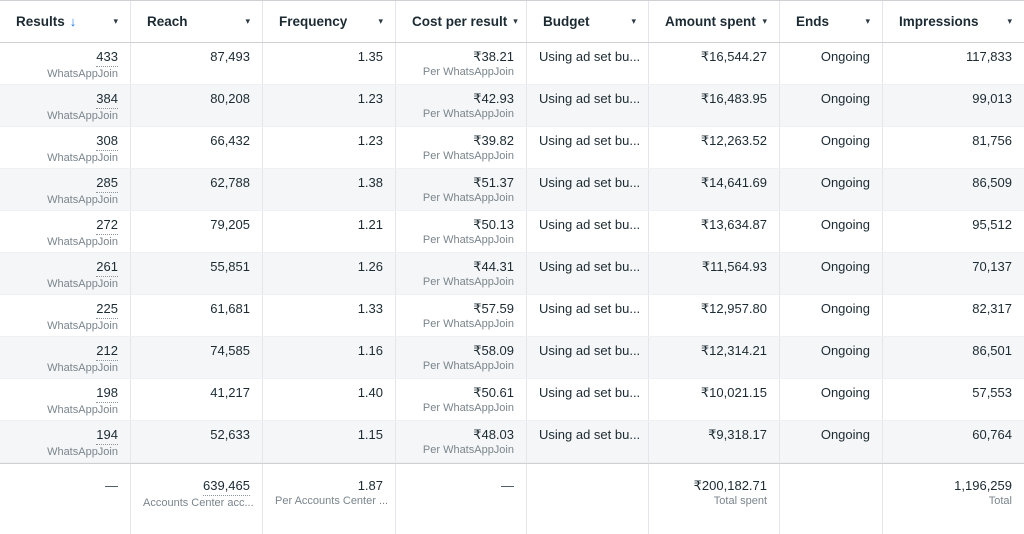 This screenshot has width=1024, height=534. What do you see at coordinates (714, 105) in the screenshot?
I see `cell-amount-spent: ₹16,483.95` at bounding box center [714, 105].